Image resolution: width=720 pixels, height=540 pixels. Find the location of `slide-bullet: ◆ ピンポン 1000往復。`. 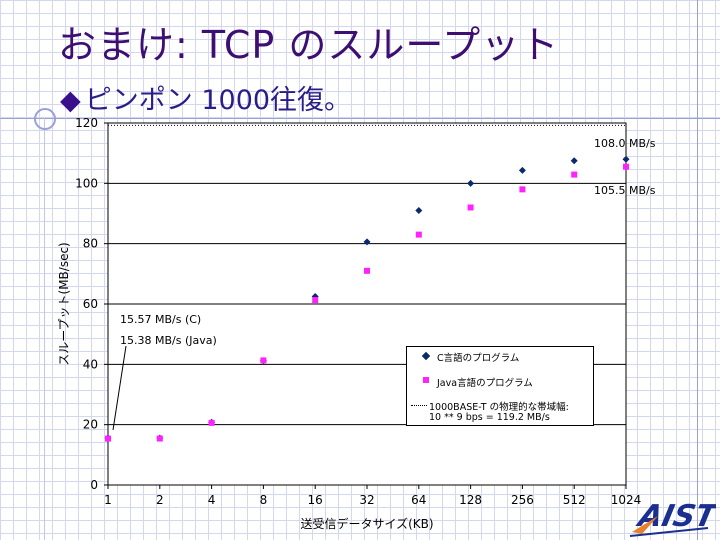

slide-bullet: ◆ ピンポン 1000往復。 is located at coordinates (205, 97).